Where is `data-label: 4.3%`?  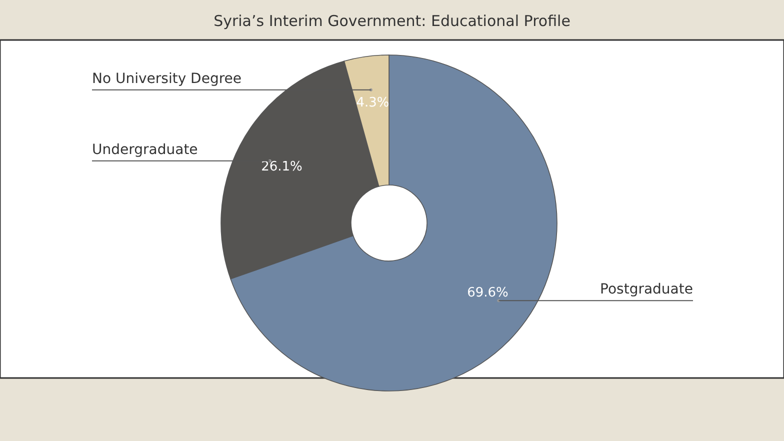
data-label: 4.3% is located at coordinates (373, 103).